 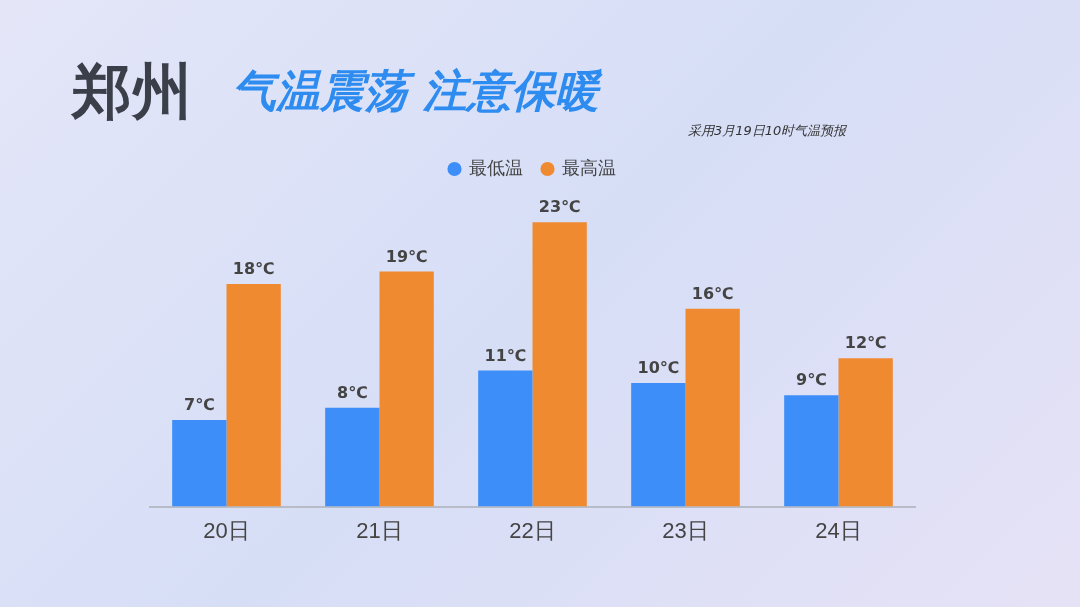 I want to click on x-tick-label: 20日, so click(x=226, y=530).